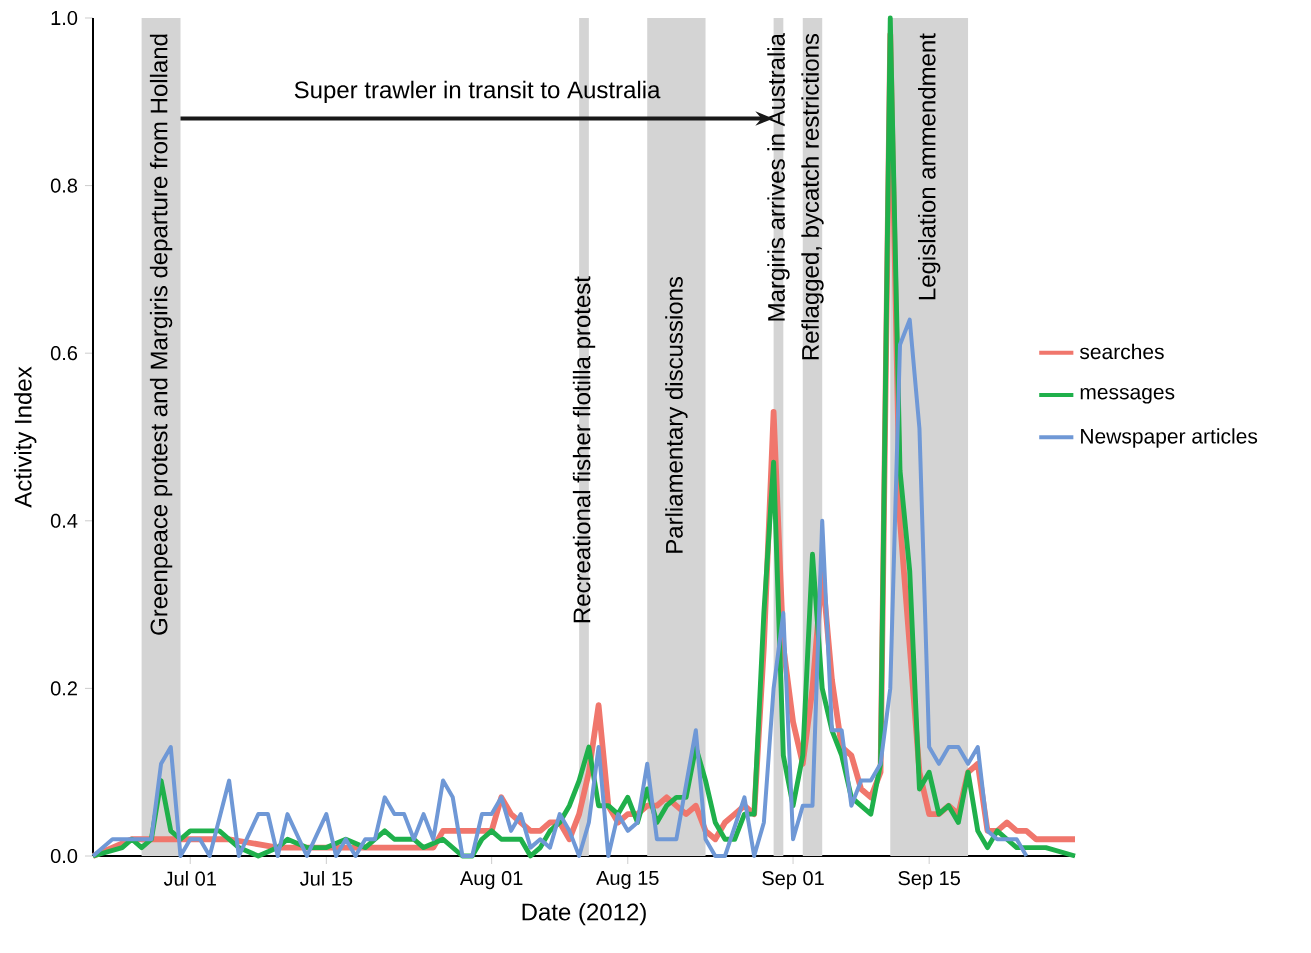 Image resolution: width=1311 pixels, height=953 pixels. Describe the element at coordinates (477, 92) in the screenshot. I see `annotation: Super trawler in transit to Australia` at that location.